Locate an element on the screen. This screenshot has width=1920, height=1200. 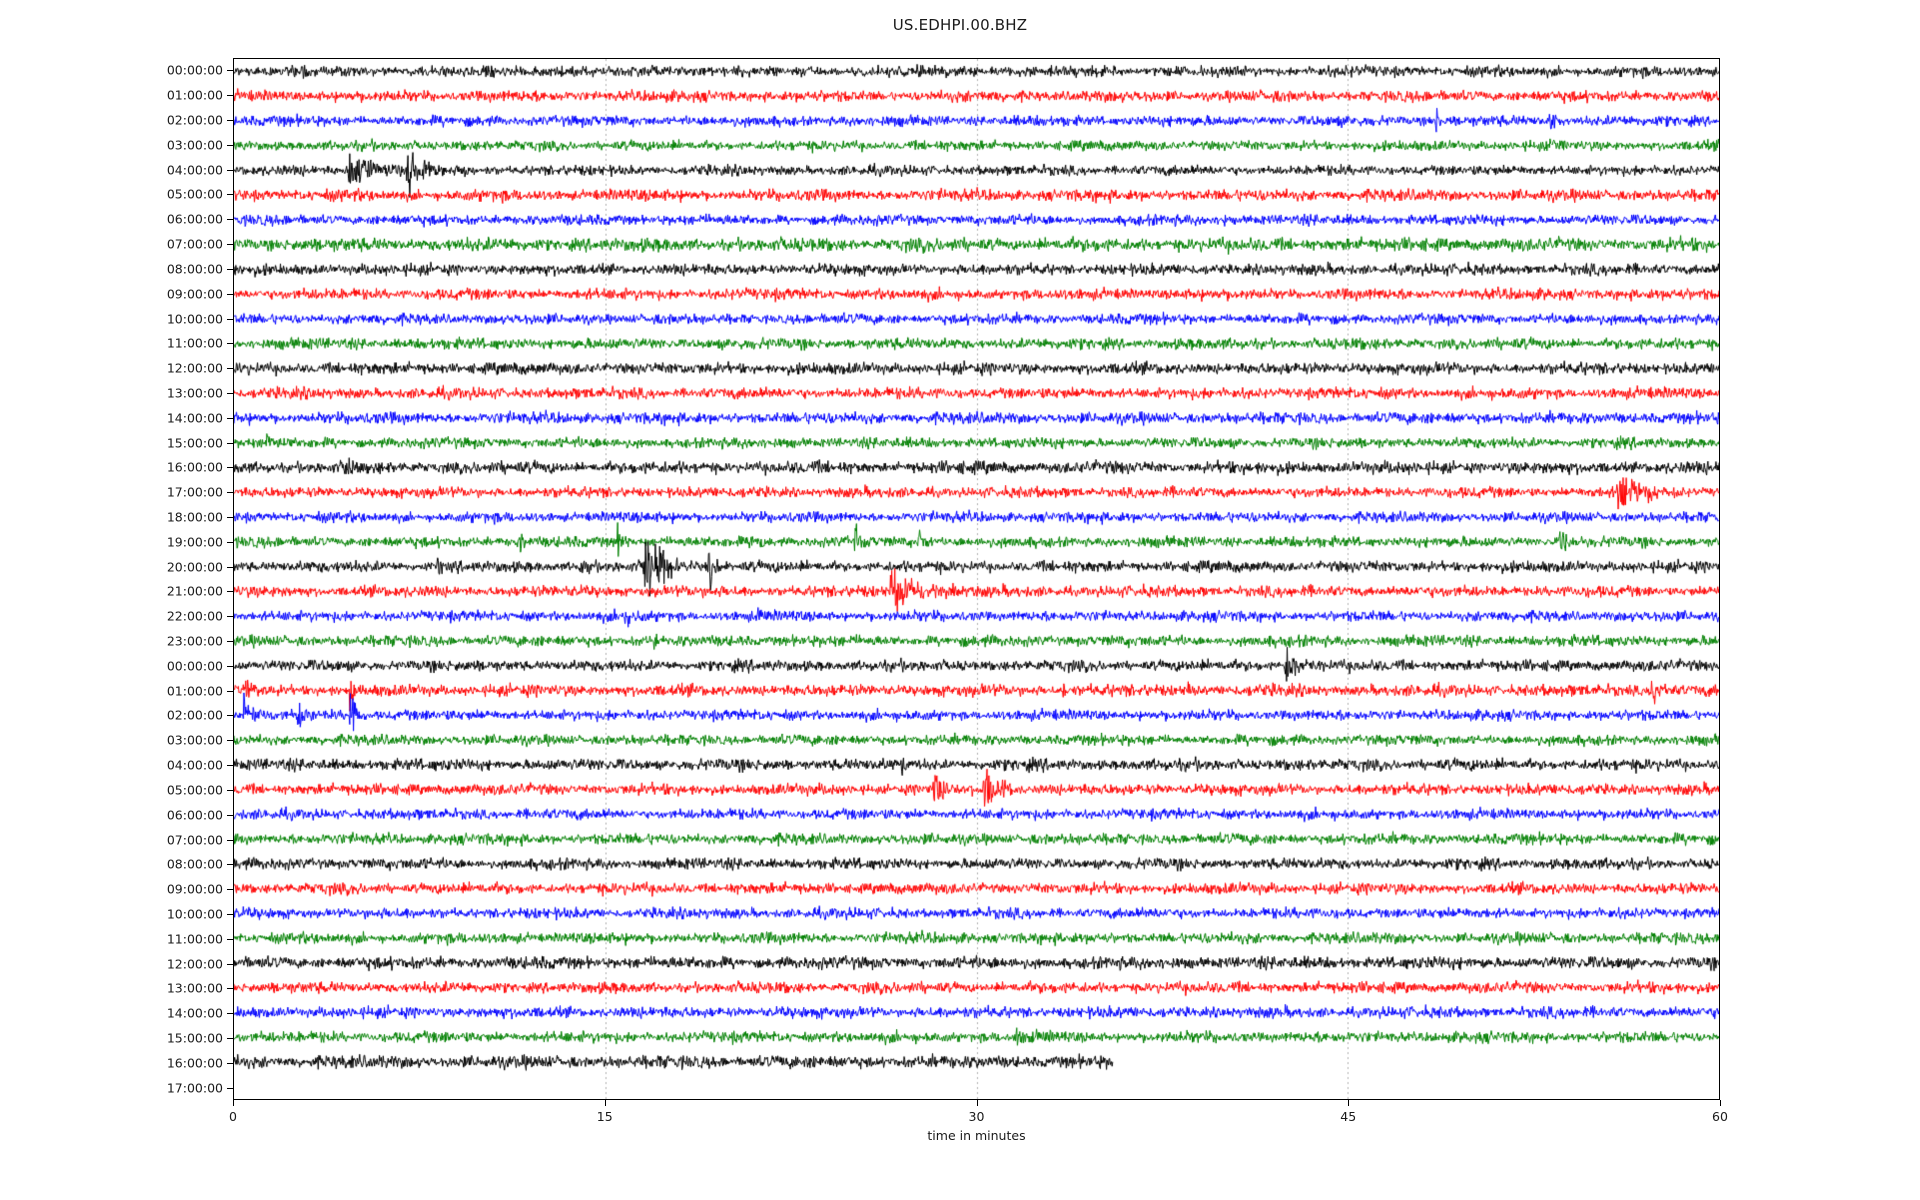
x-axis-tick-label: 0 is located at coordinates (233, 1116).